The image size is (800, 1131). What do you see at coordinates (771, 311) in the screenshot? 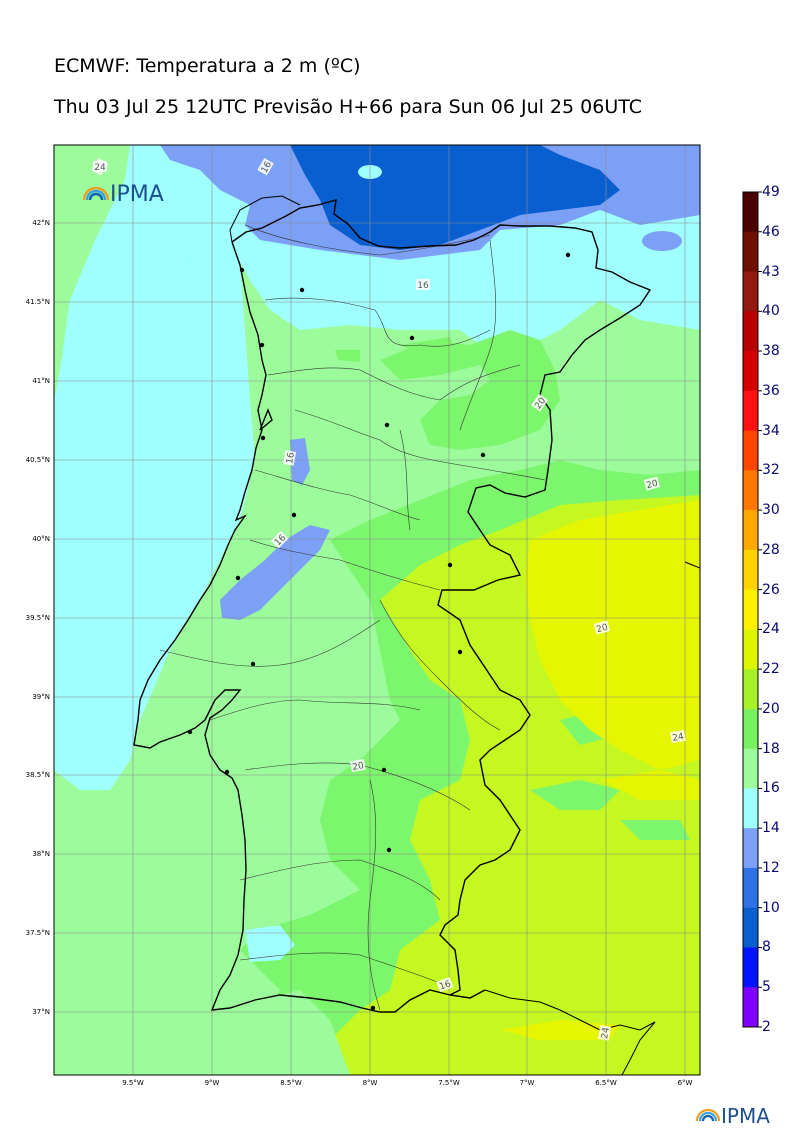
I see `colorbar-label: 40` at bounding box center [771, 311].